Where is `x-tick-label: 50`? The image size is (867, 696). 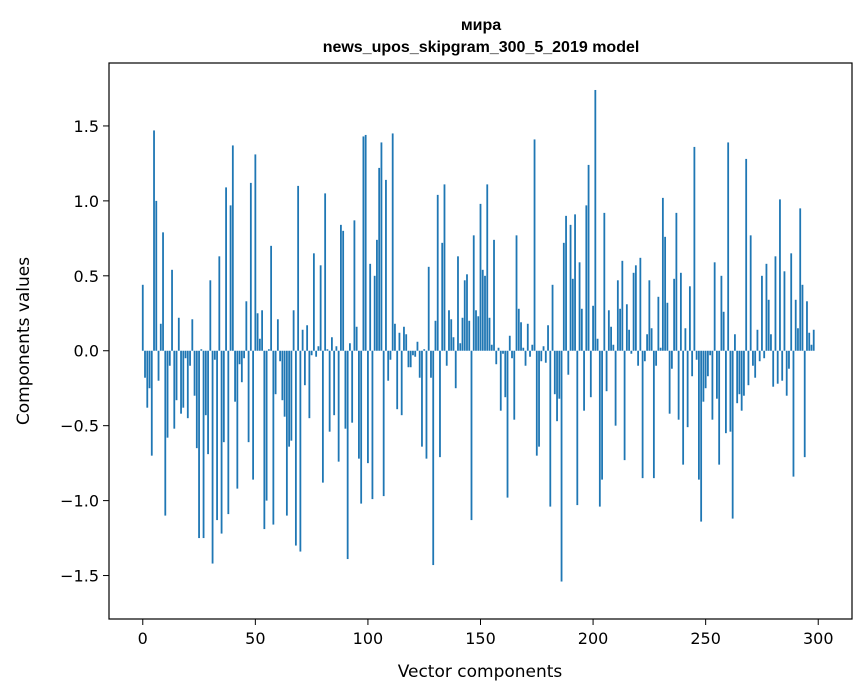 x-tick-label: 50 is located at coordinates (255, 638).